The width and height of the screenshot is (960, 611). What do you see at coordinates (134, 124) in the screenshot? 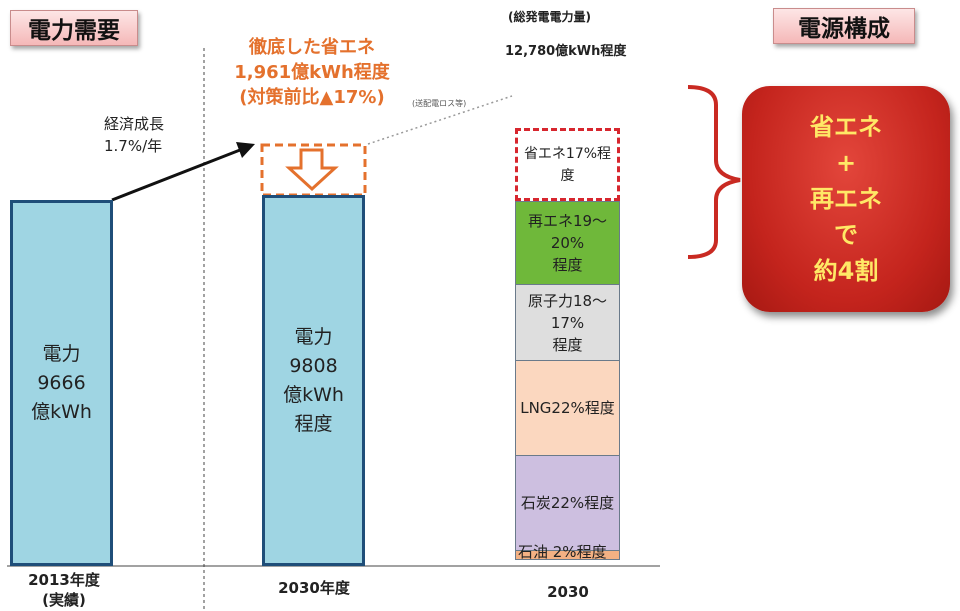
I see `growth-line1: 経済成長` at bounding box center [134, 124].